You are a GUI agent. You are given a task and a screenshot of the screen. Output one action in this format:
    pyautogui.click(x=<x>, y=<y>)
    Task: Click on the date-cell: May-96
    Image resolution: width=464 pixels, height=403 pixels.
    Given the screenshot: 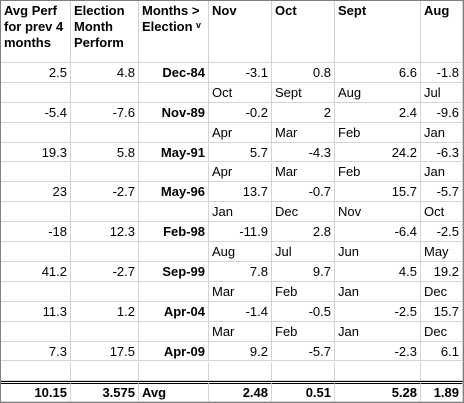 What is the action you would take?
    pyautogui.click(x=174, y=192)
    